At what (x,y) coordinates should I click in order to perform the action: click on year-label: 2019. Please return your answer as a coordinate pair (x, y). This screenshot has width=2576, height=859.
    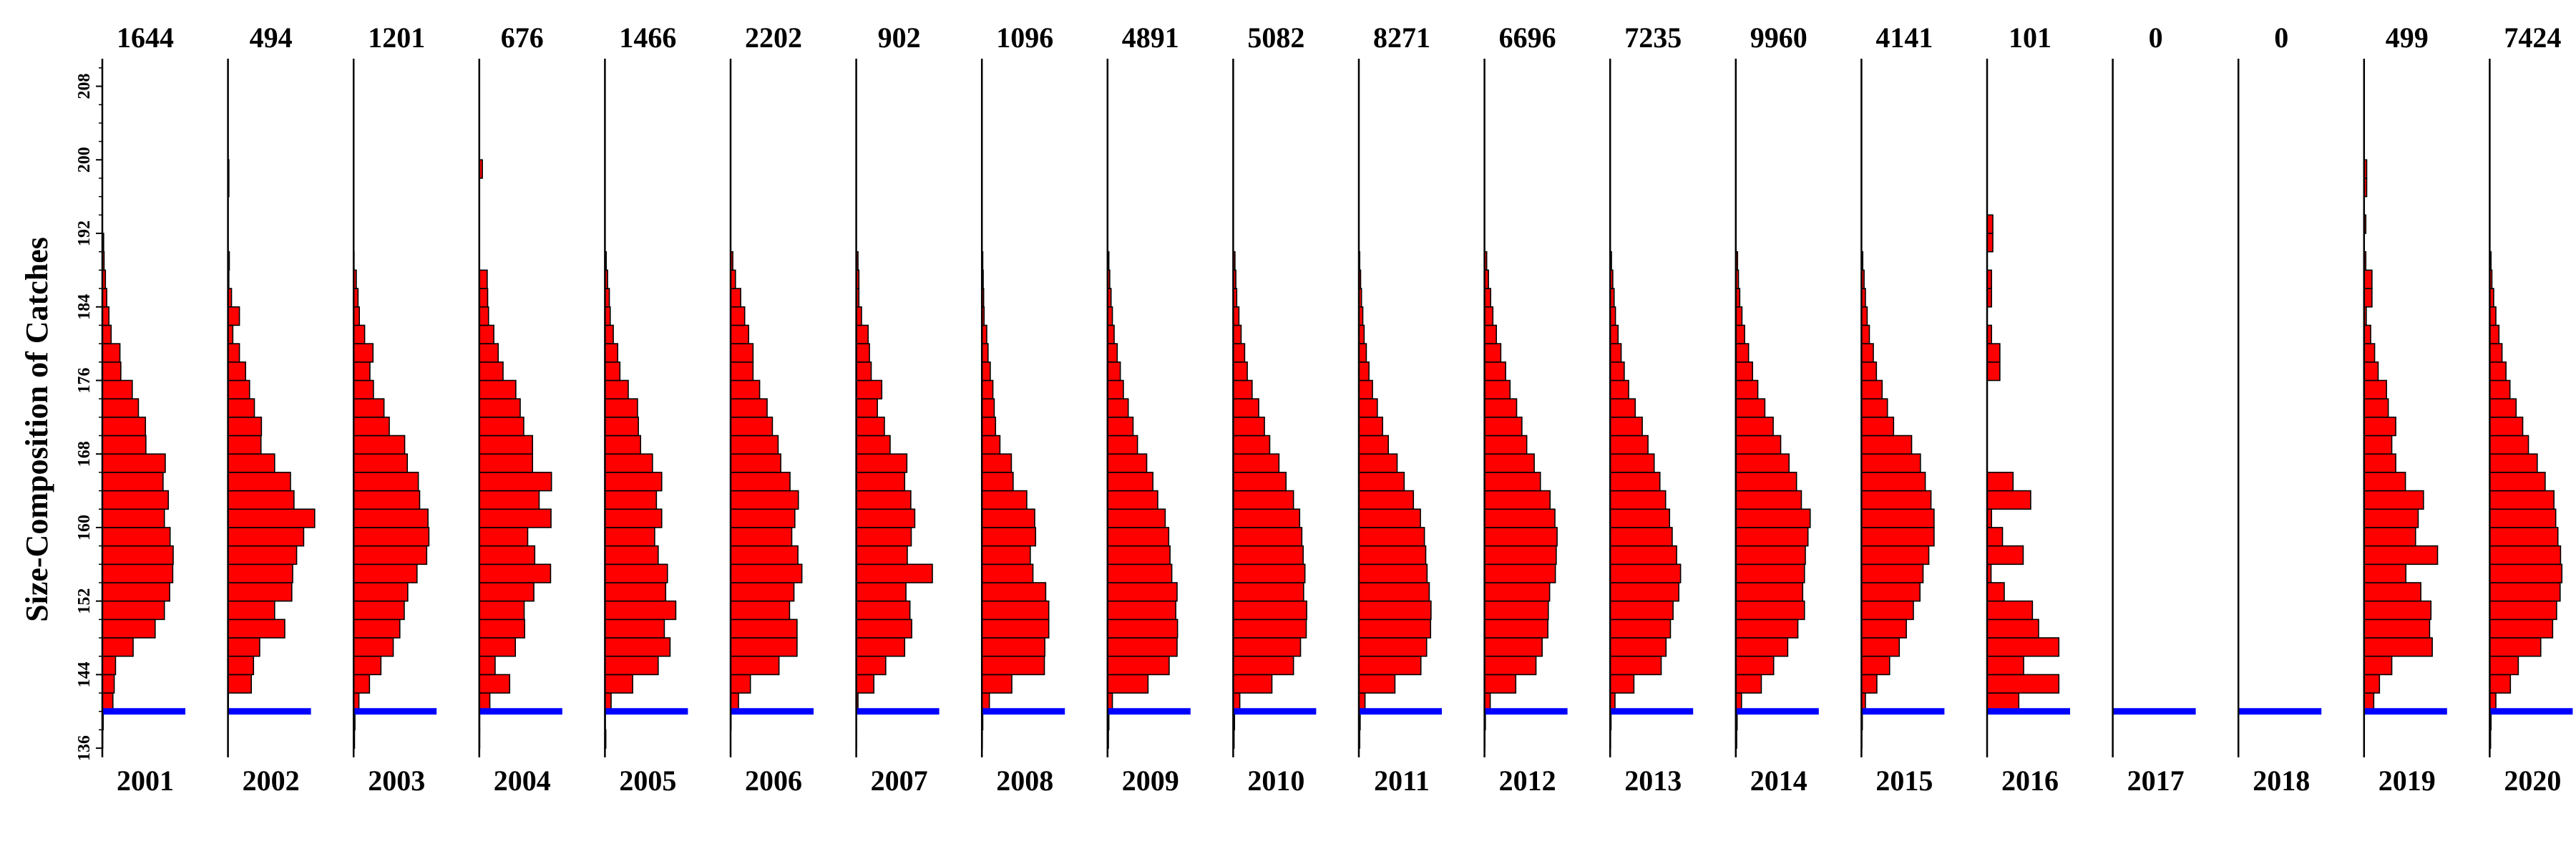
    Looking at the image, I should click on (2407, 781).